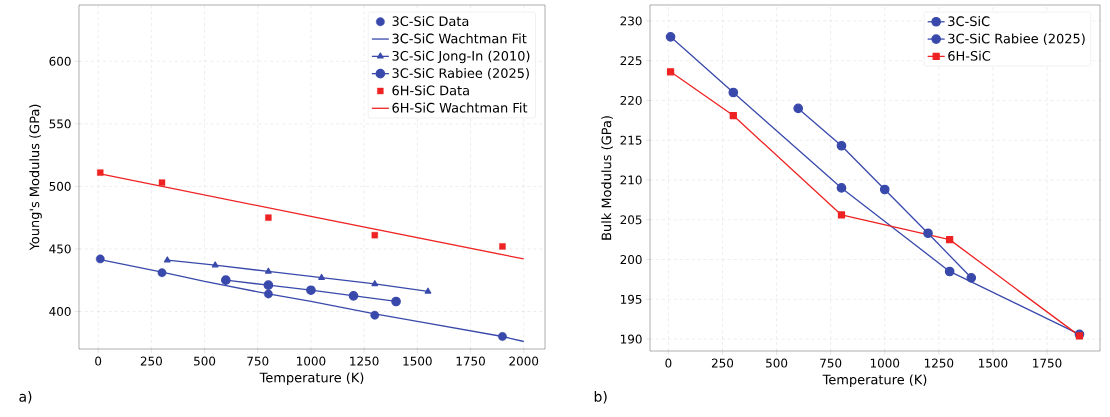 Image resolution: width=1110 pixels, height=417 pixels. What do you see at coordinates (60, 124) in the screenshot?
I see `y-tick-label: 550` at bounding box center [60, 124].